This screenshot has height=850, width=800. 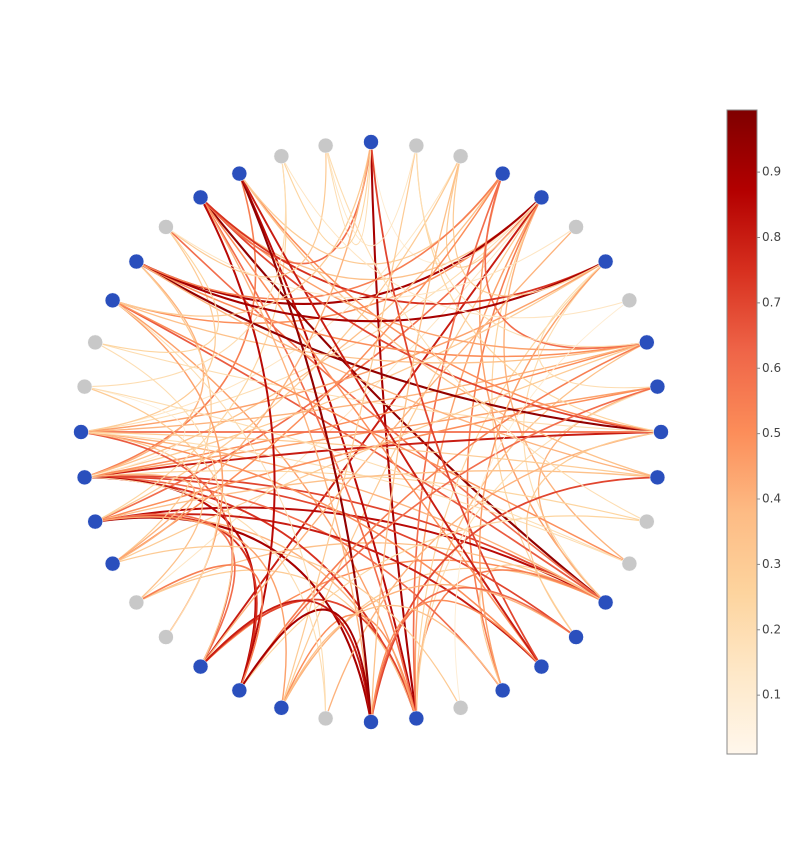 What do you see at coordinates (771, 172) in the screenshot?
I see `colorbar-tick-label: 0.9` at bounding box center [771, 172].